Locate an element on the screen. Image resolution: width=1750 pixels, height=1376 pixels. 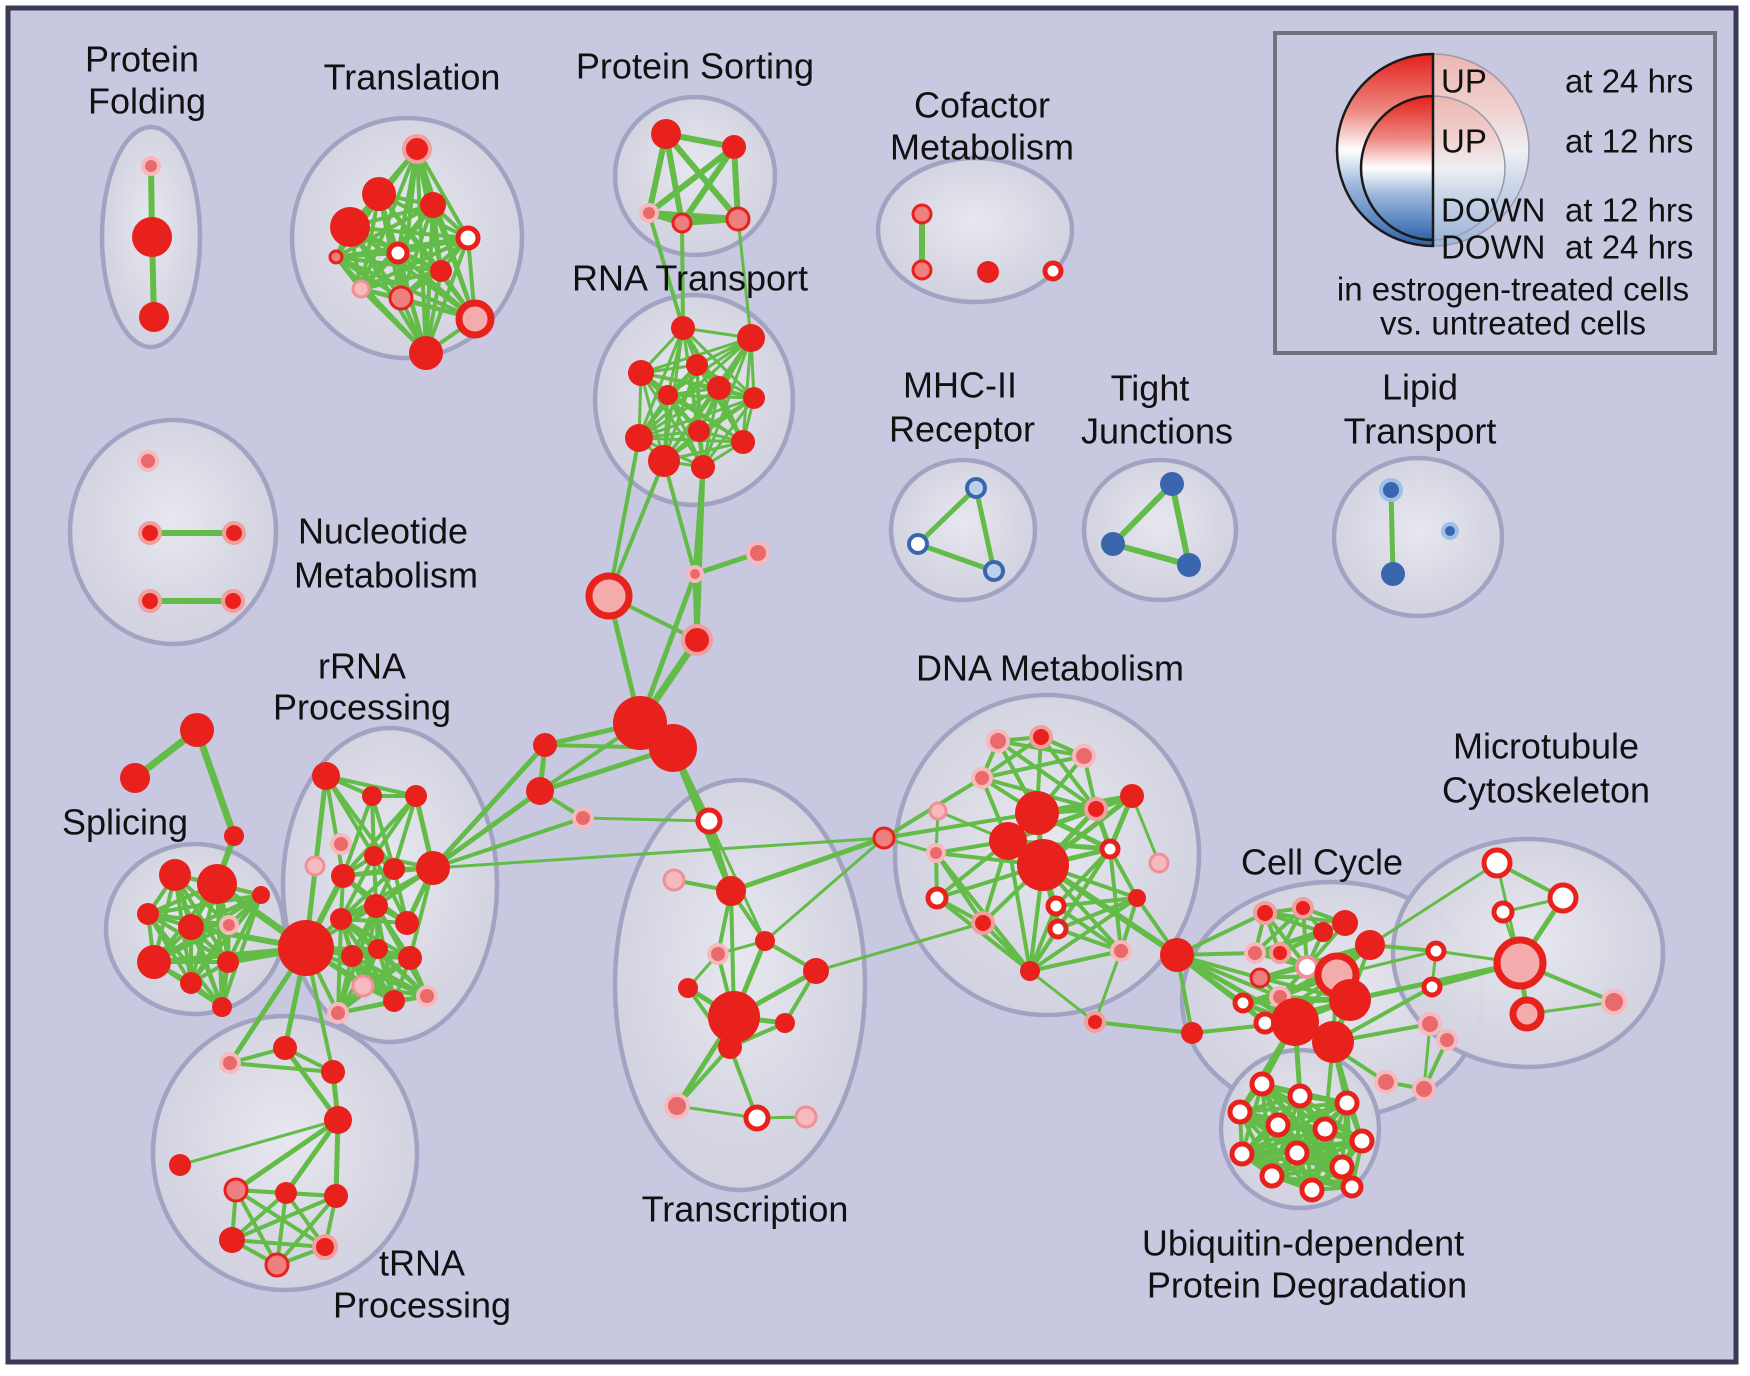
network-node-cofactor is located at coordinates (1053, 271).